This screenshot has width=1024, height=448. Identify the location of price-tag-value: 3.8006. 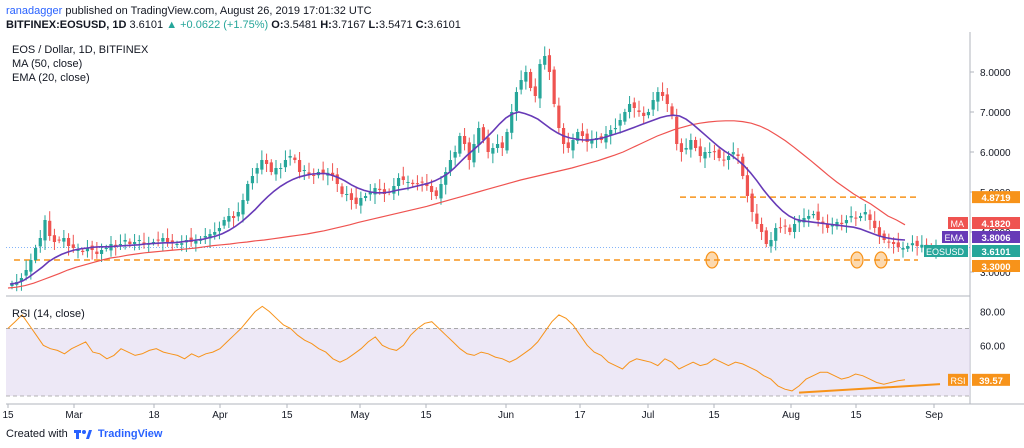
(995, 238).